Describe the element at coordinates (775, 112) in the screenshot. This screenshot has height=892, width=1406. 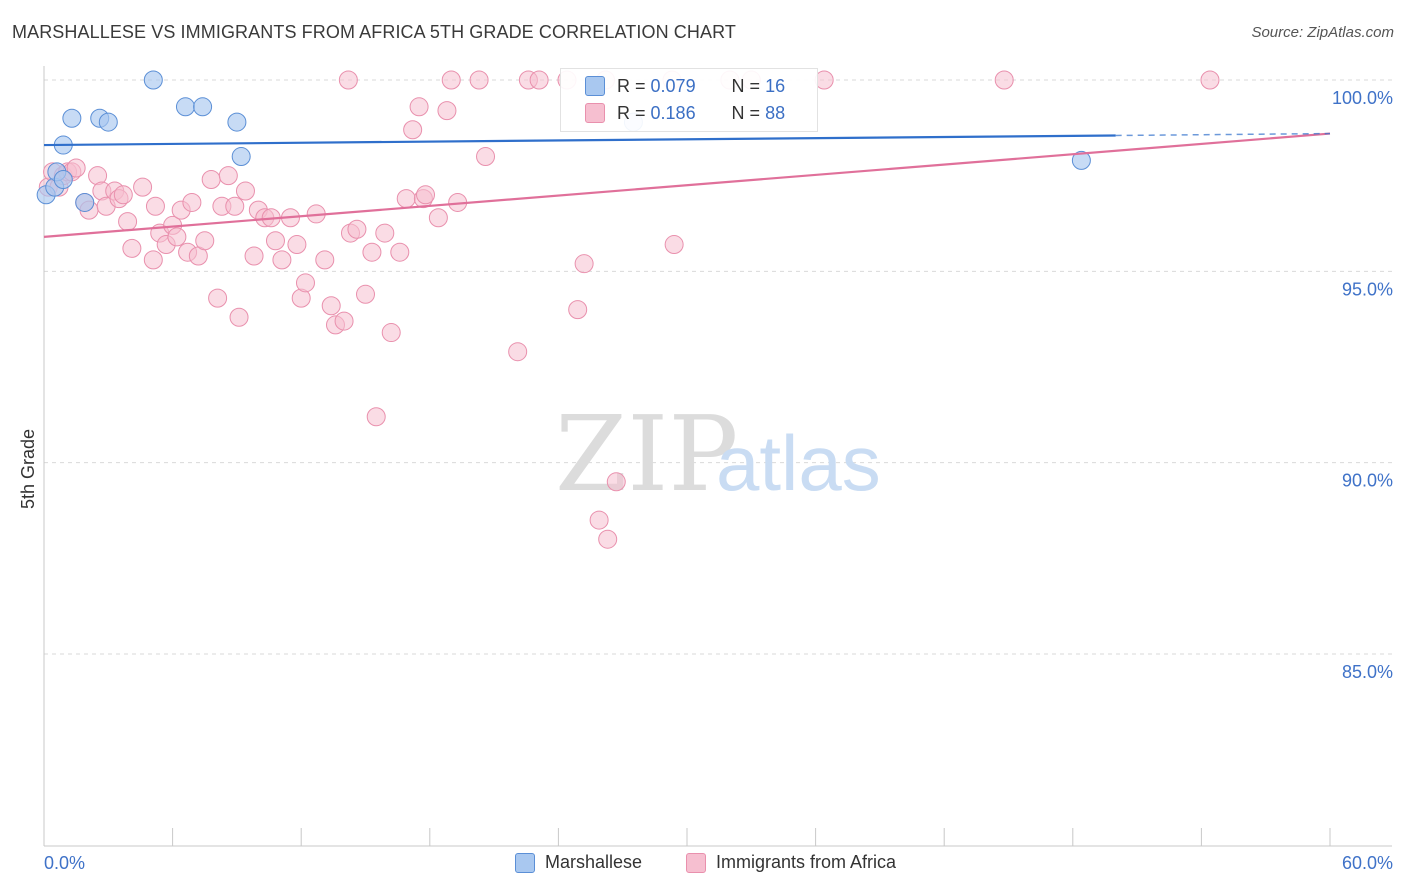
I see `legend-n-value: 88` at that location.